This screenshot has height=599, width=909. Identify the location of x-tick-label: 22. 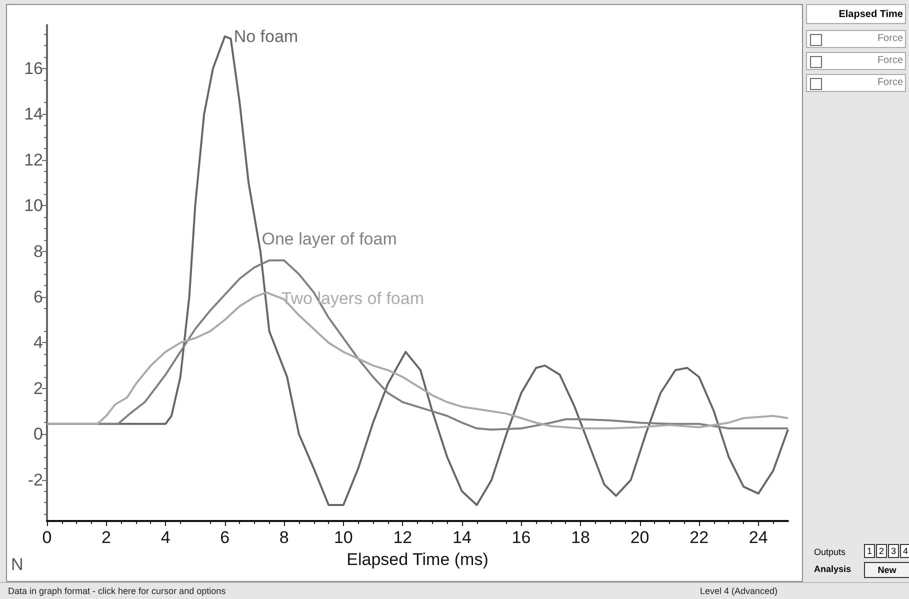
(699, 537).